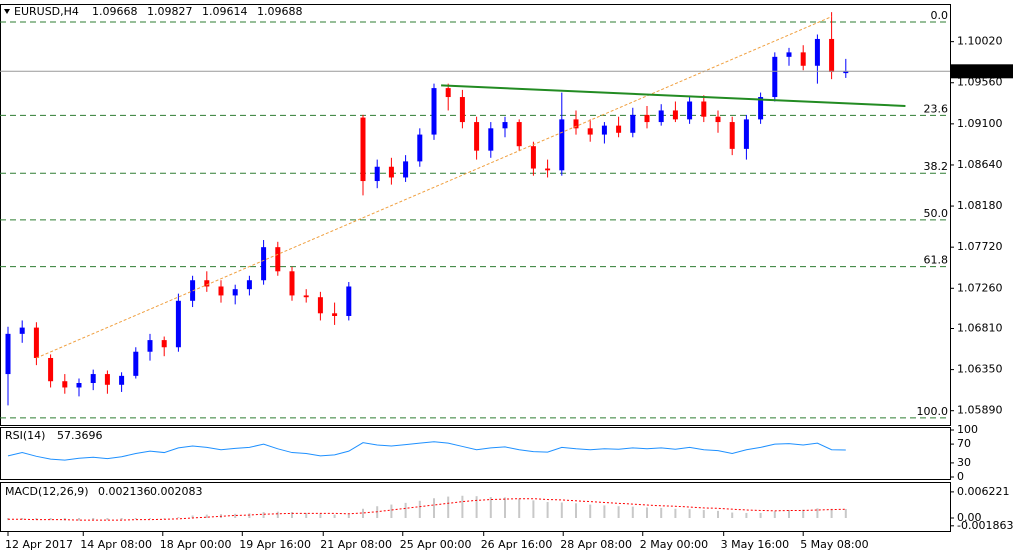  I want to click on panel-value: 57.3696, so click(80, 435).